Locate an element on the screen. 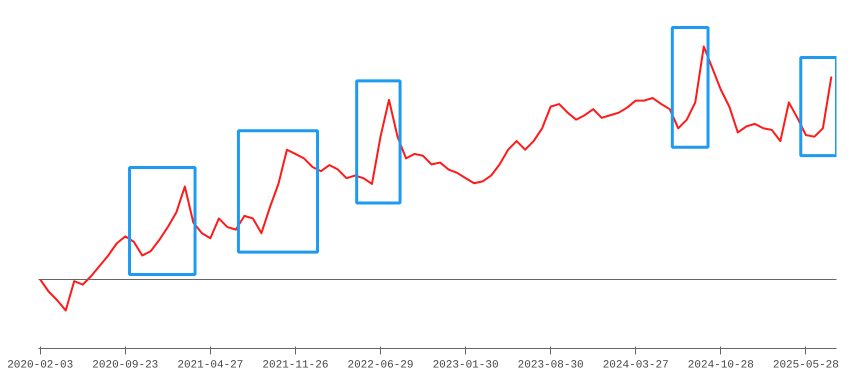 The image size is (856, 378). x-tick-label: 2020-09-23 is located at coordinates (125, 366).